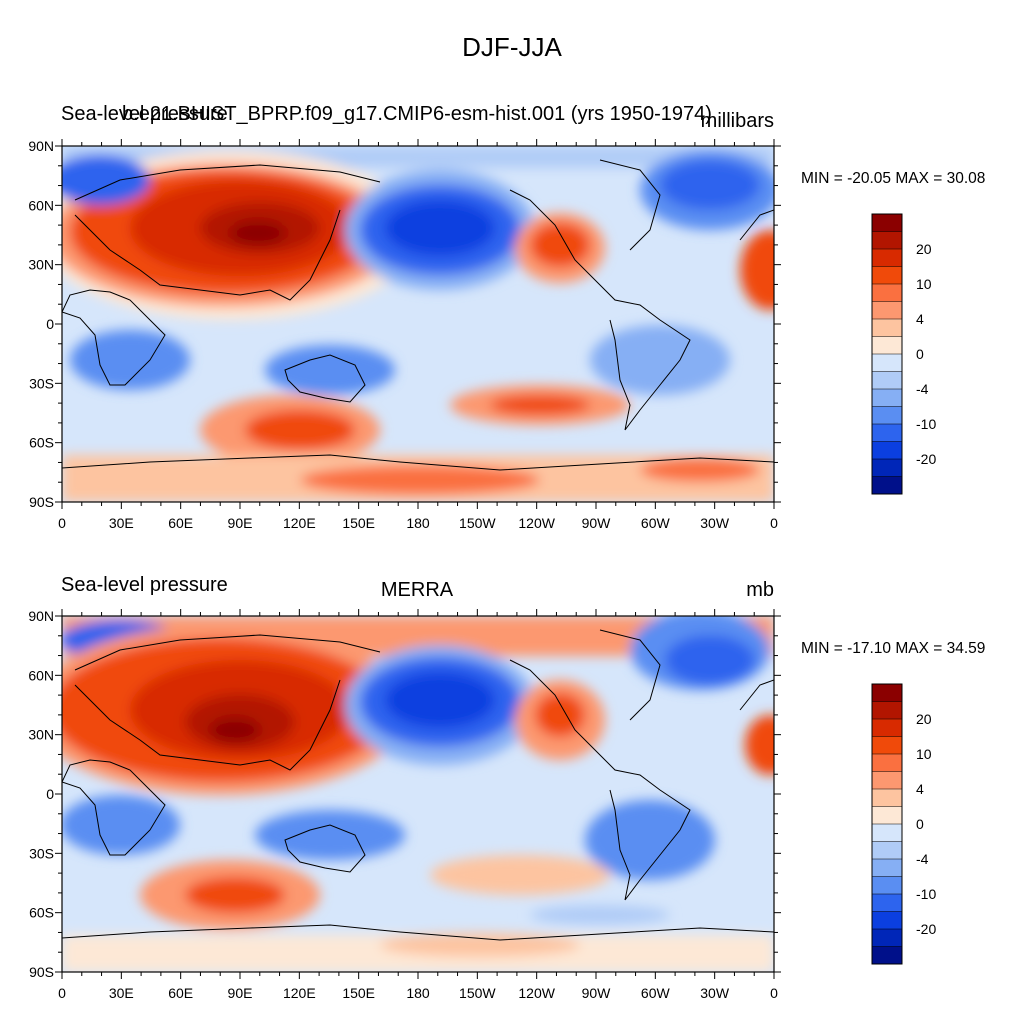 This screenshot has width=1024, height=1024. What do you see at coordinates (41, 265) in the screenshot?
I see `lat-tick-label-p1: 30N` at bounding box center [41, 265].